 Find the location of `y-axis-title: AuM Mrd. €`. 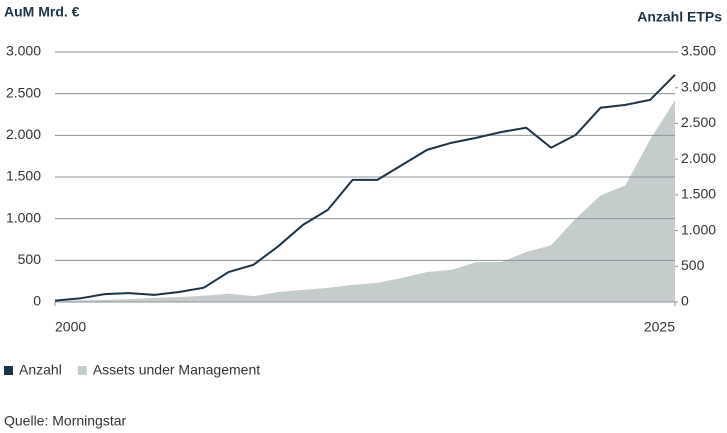

y-axis-title: AuM Mrd. € is located at coordinates (42, 12).